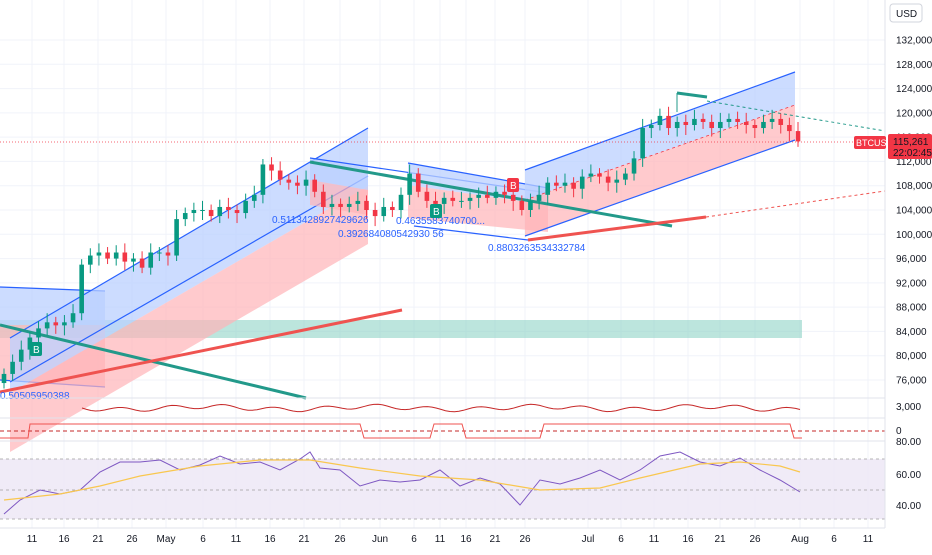  What do you see at coordinates (720, 539) in the screenshot?
I see `time-tick-label: 21` at bounding box center [720, 539].